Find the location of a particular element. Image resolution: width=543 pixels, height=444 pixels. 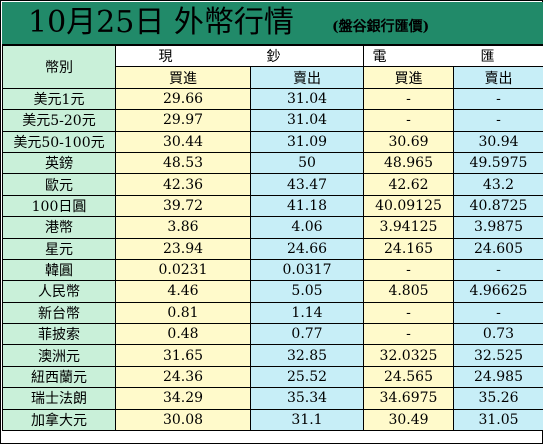

currency-name: 新台幣 is located at coordinates (59, 313).